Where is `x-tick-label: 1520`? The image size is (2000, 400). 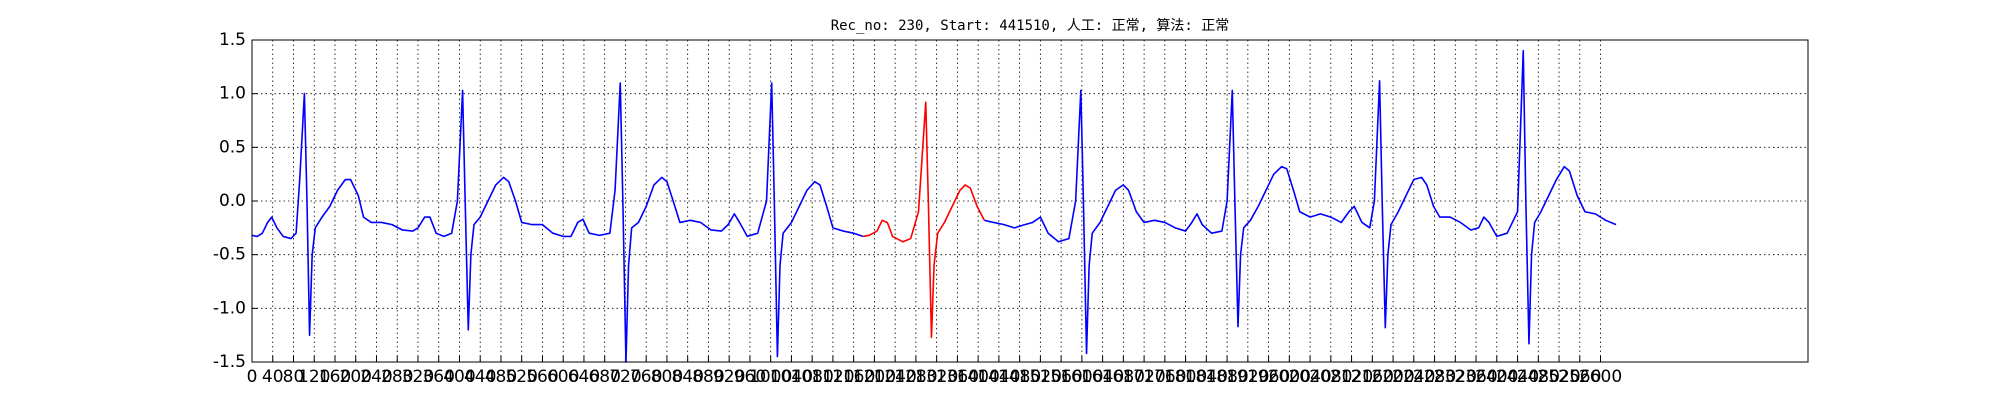
x-tick-label: 1520 is located at coordinates (1040, 377).